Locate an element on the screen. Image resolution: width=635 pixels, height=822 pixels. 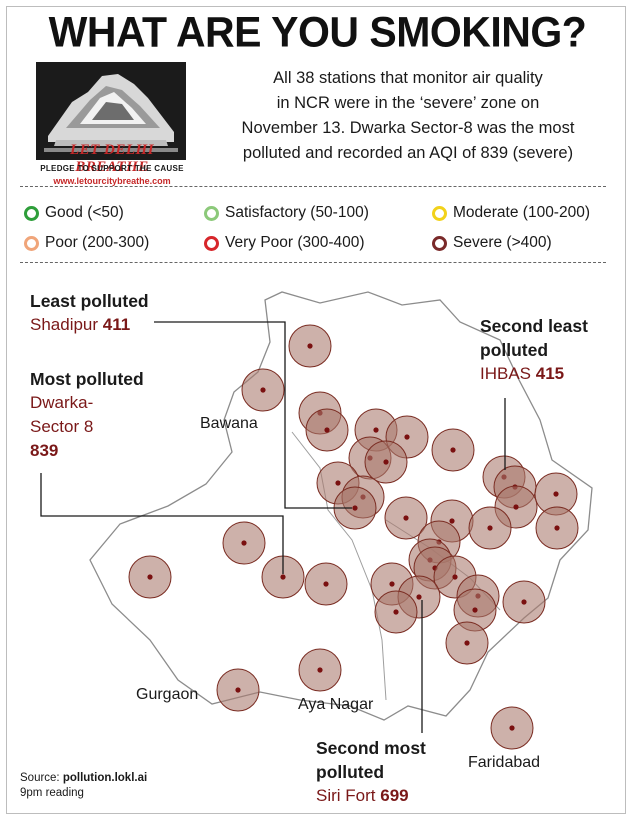
callout-second-least-polluted: Second least polluted IHBAS 415 is located at coordinates (534, 350).